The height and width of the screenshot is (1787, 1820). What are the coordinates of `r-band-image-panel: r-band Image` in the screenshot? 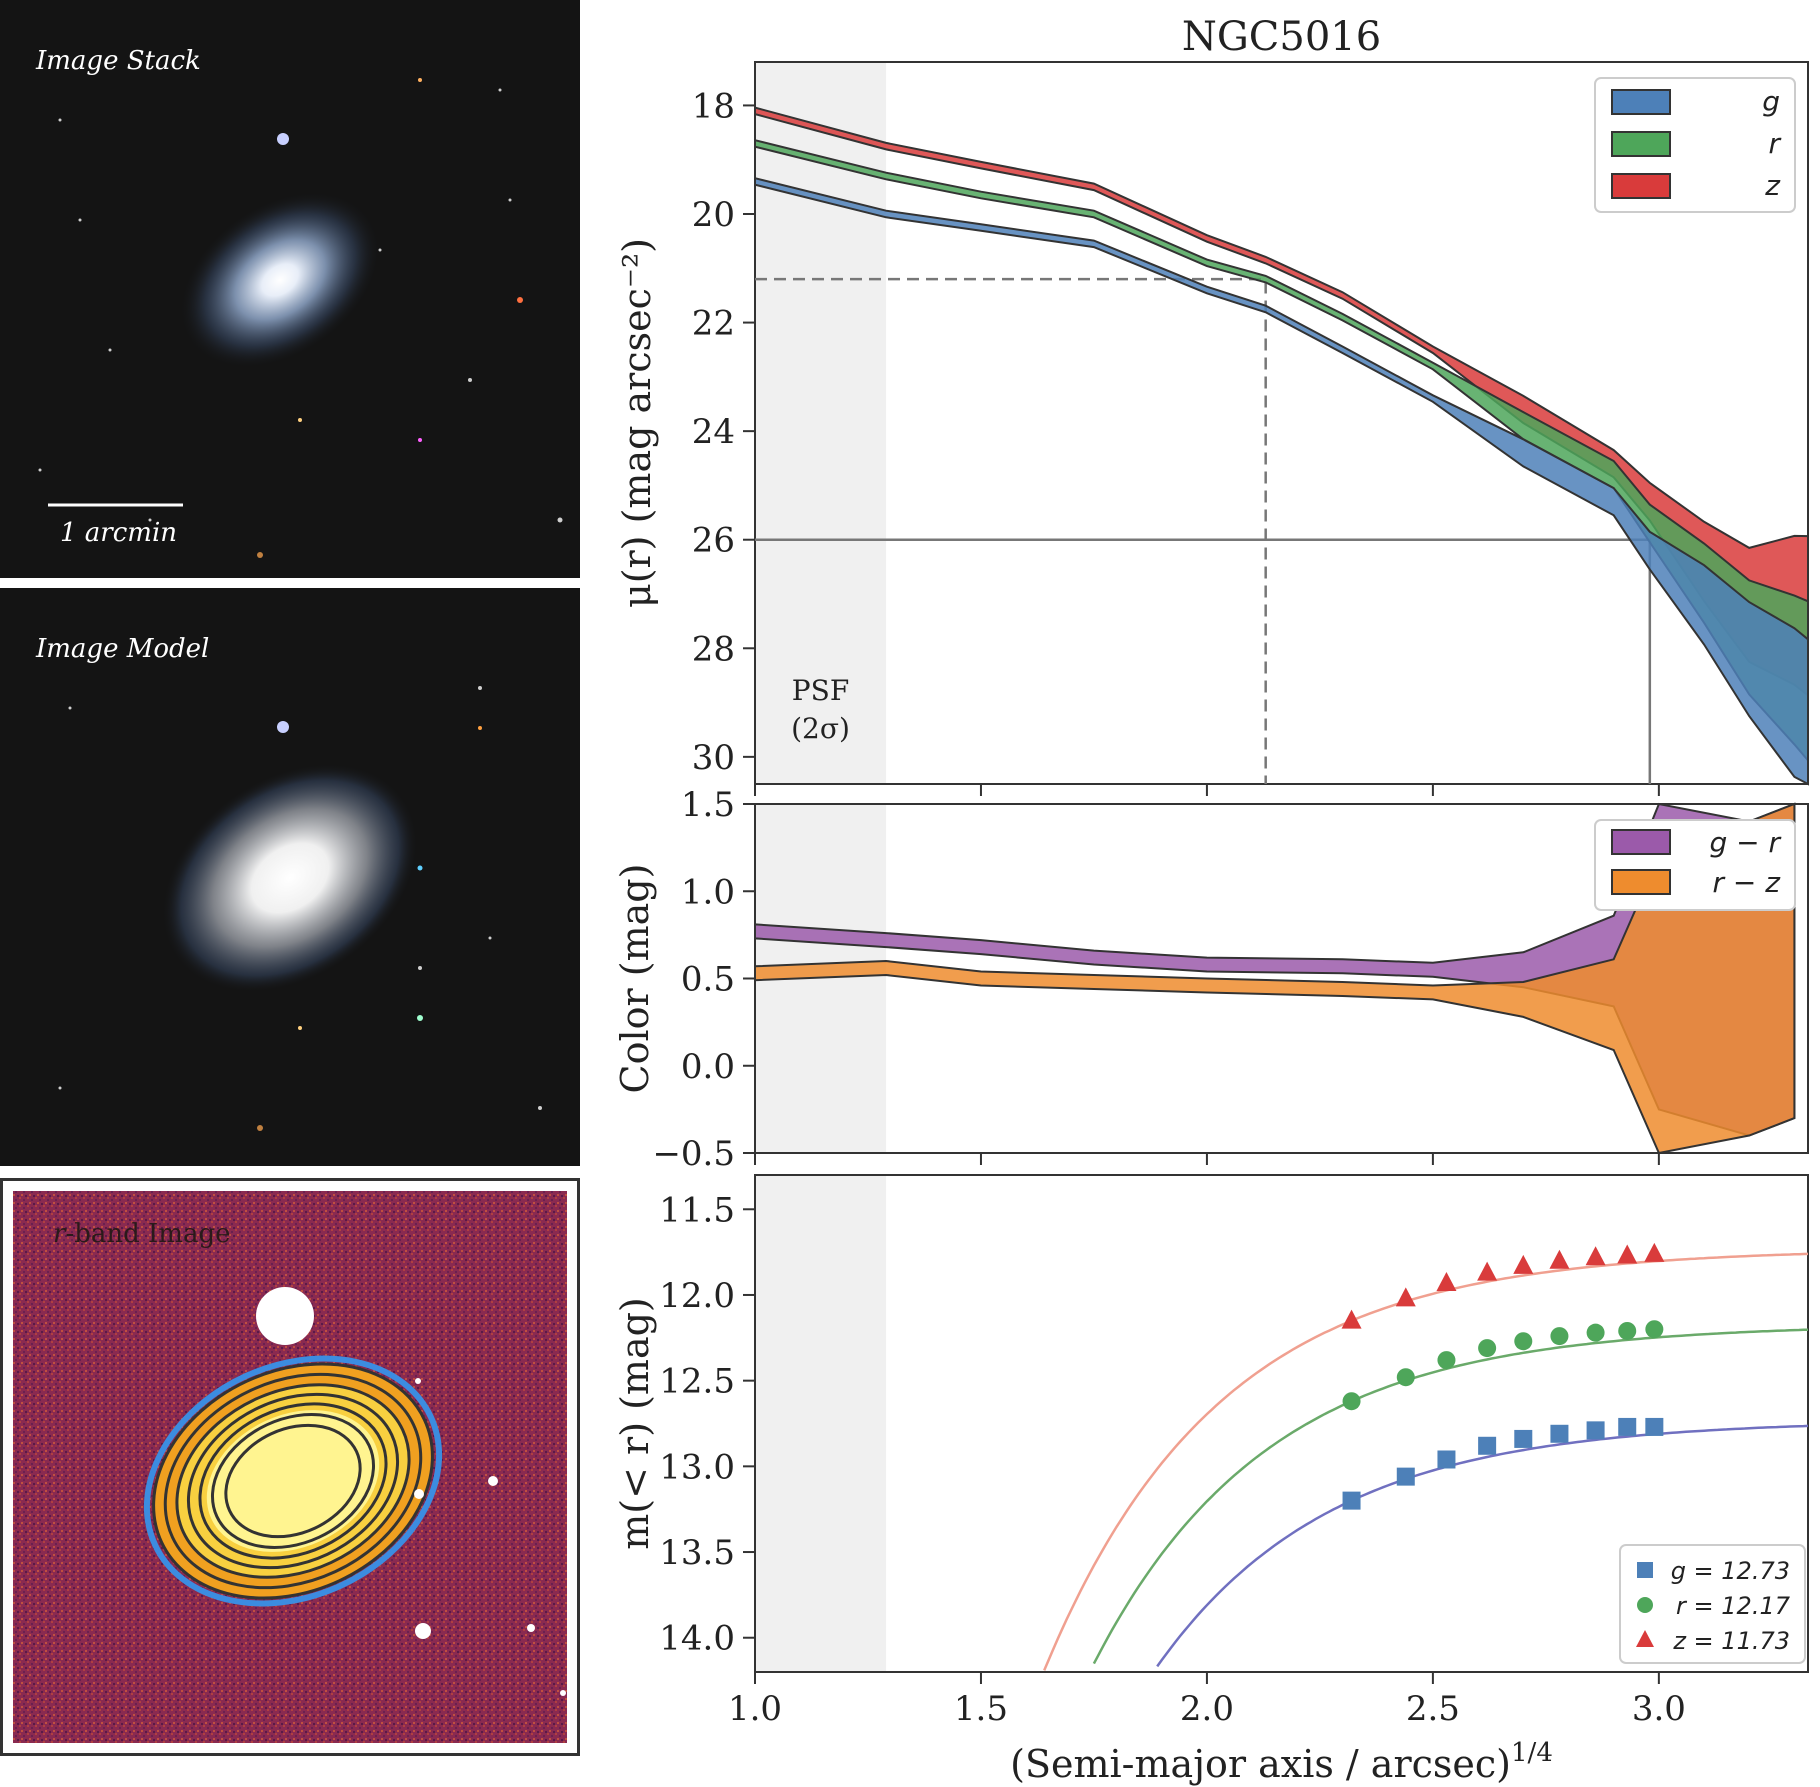 It's located at (290, 1467).